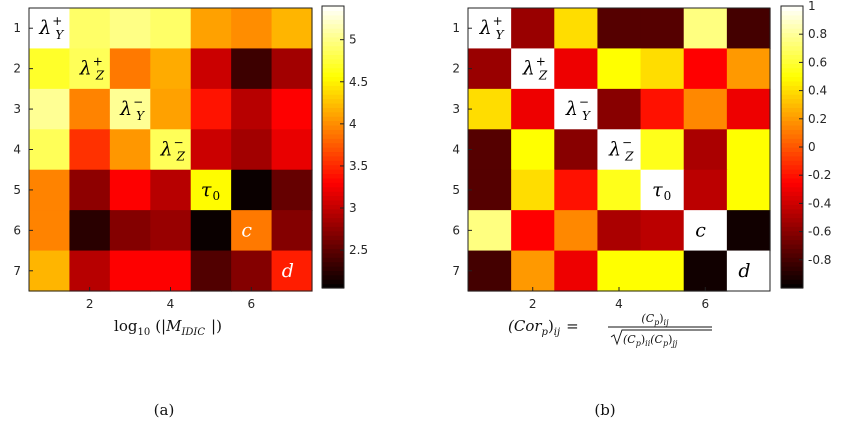  What do you see at coordinates (358, 166) in the screenshot?
I see `colorbar-tick-label: 3.5` at bounding box center [358, 166].